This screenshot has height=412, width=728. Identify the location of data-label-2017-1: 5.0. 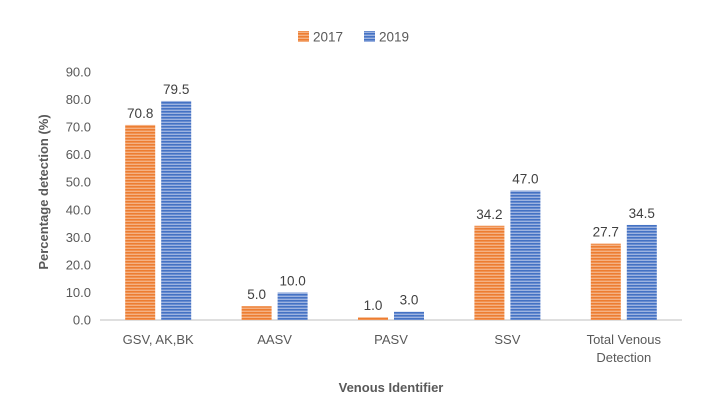
(256, 294).